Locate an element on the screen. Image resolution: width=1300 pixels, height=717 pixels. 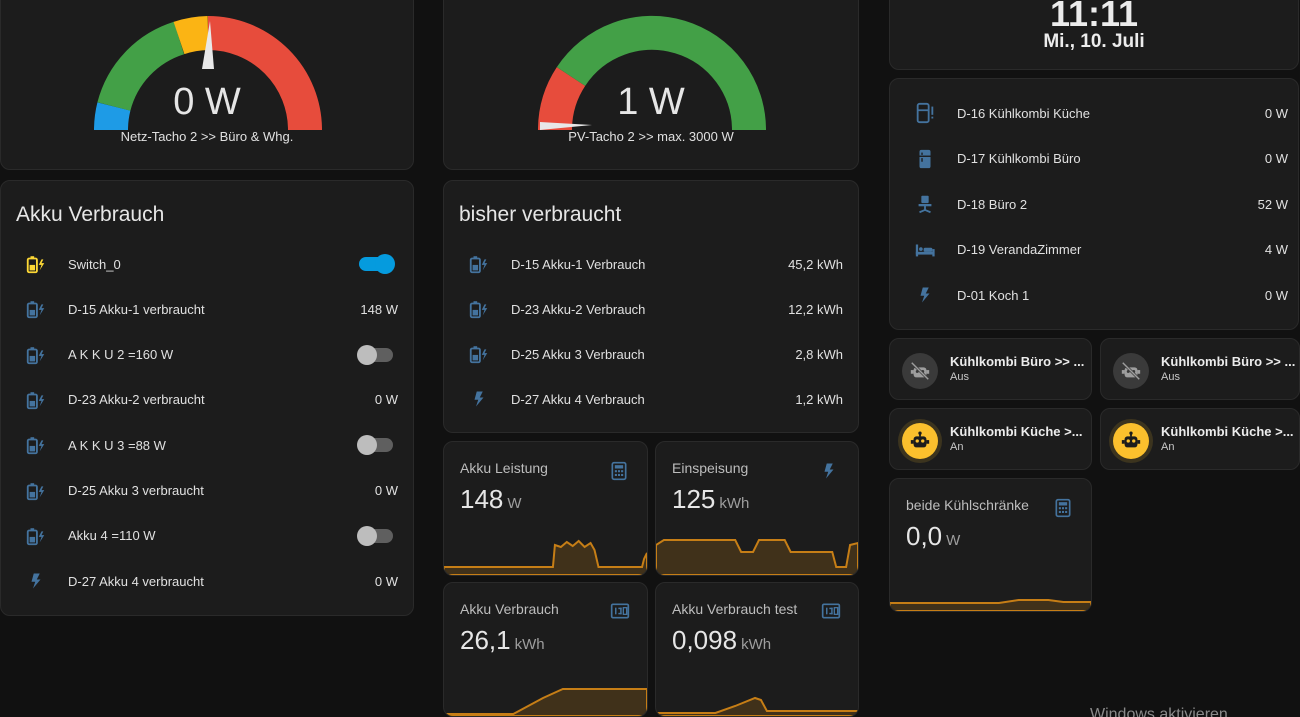
gauge-card-pv: 1 W PV-Tacho 2 >> max. 3000 W is located at coordinates (651, 85).